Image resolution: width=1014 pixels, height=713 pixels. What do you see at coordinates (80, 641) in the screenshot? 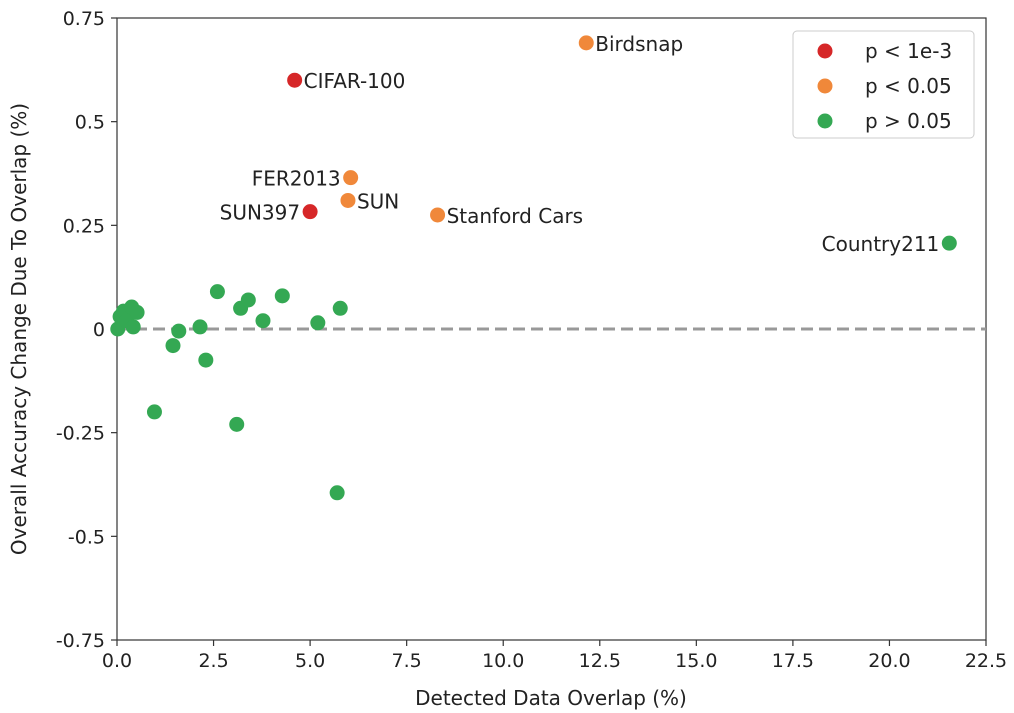
I see `y-tick-label: -0.75` at bounding box center [80, 641].